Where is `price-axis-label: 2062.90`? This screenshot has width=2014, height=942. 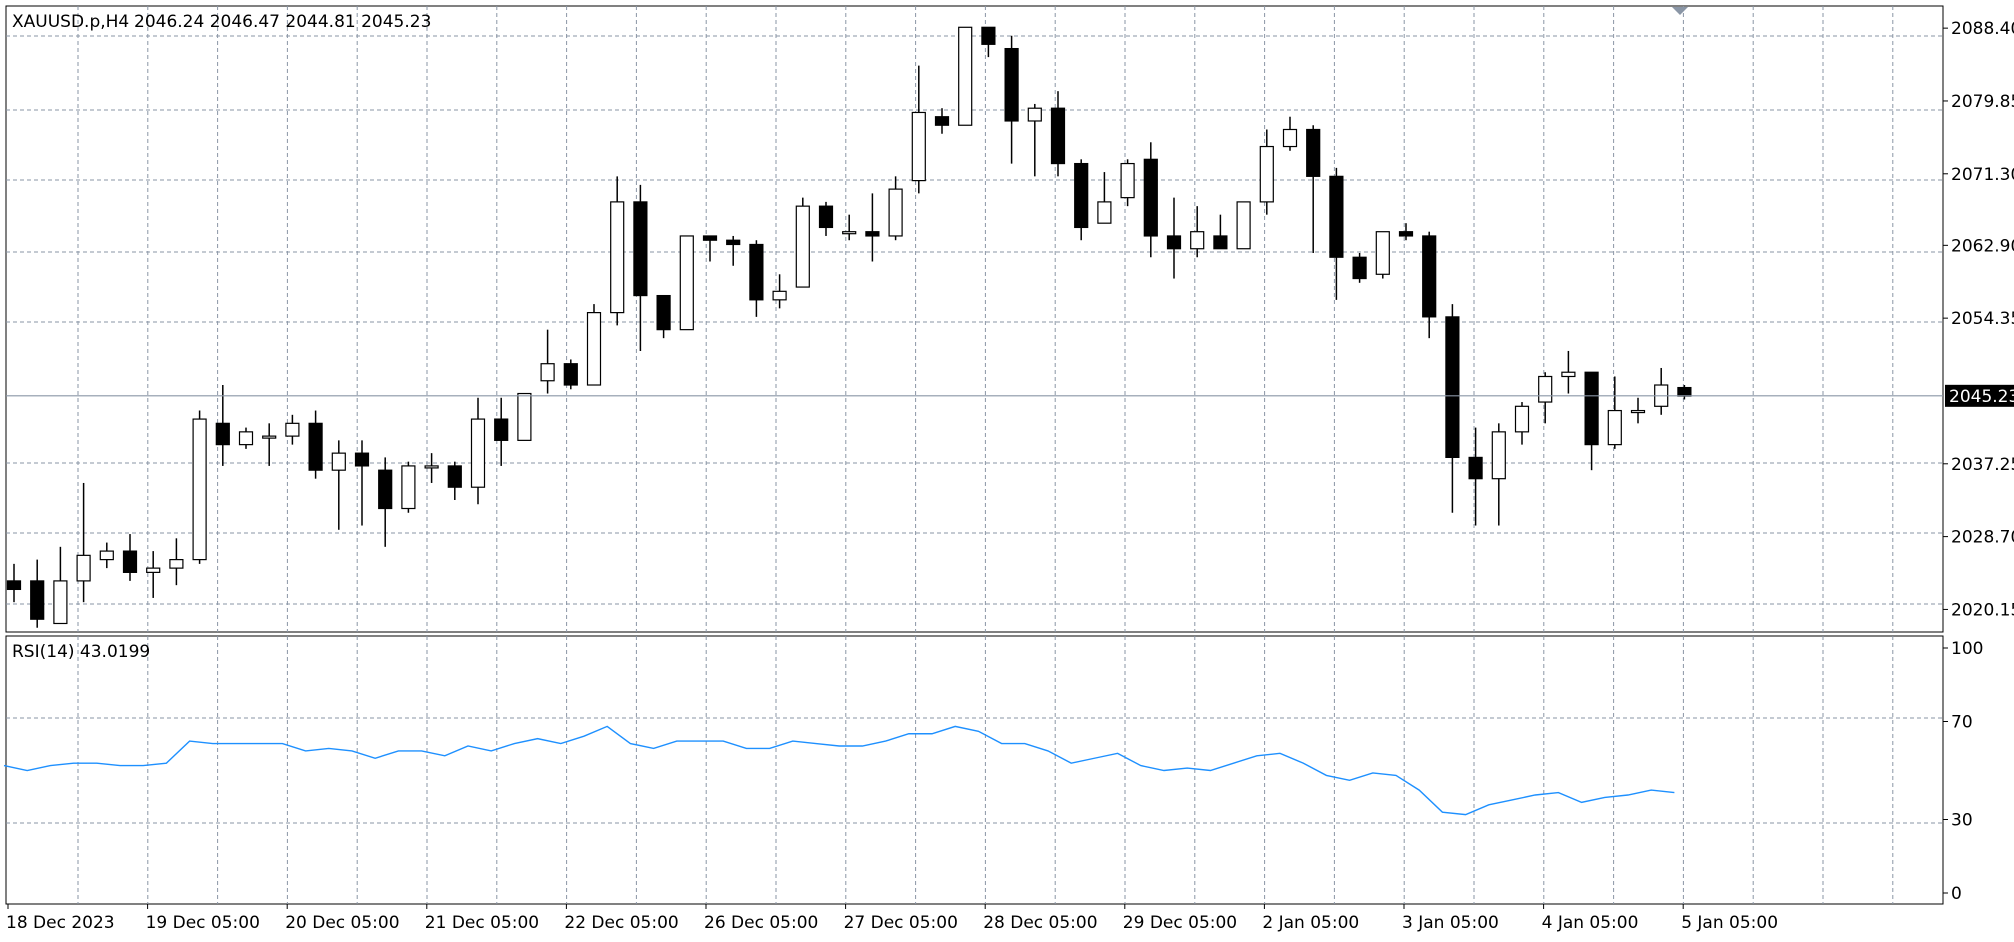
price-axis-label: 2062.90 is located at coordinates (1982, 246).